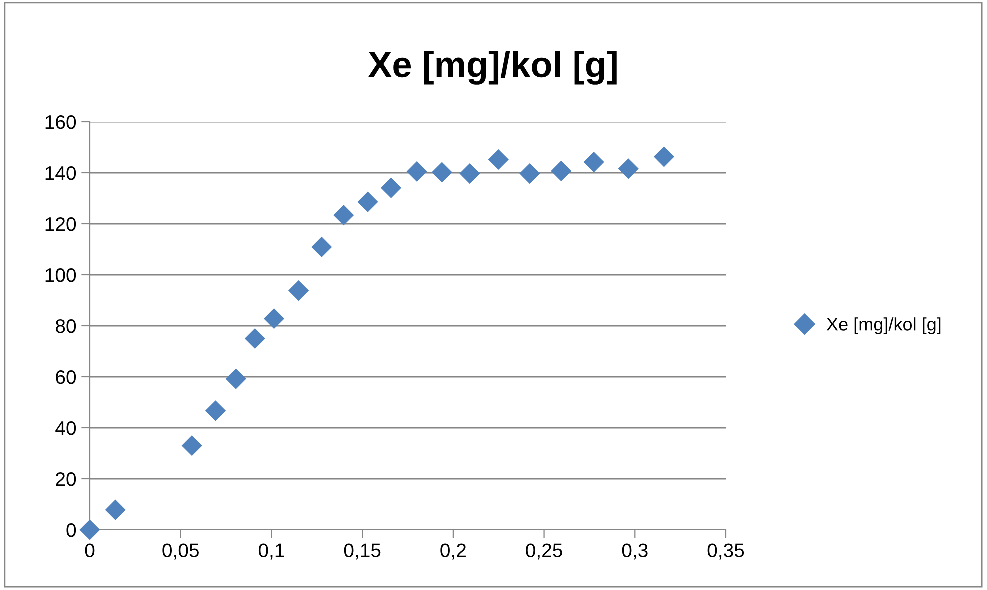  I want to click on y-tick-label: 20, so click(66, 479).